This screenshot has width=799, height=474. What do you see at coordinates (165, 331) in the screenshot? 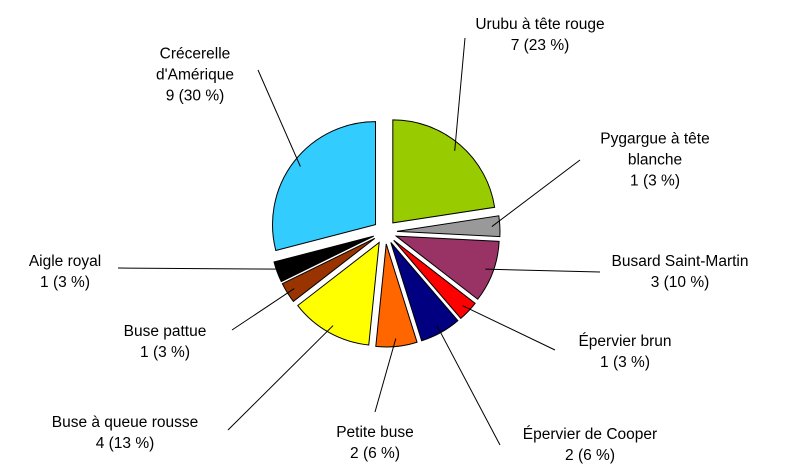
I see `category-name: Buse pattue` at bounding box center [165, 331].